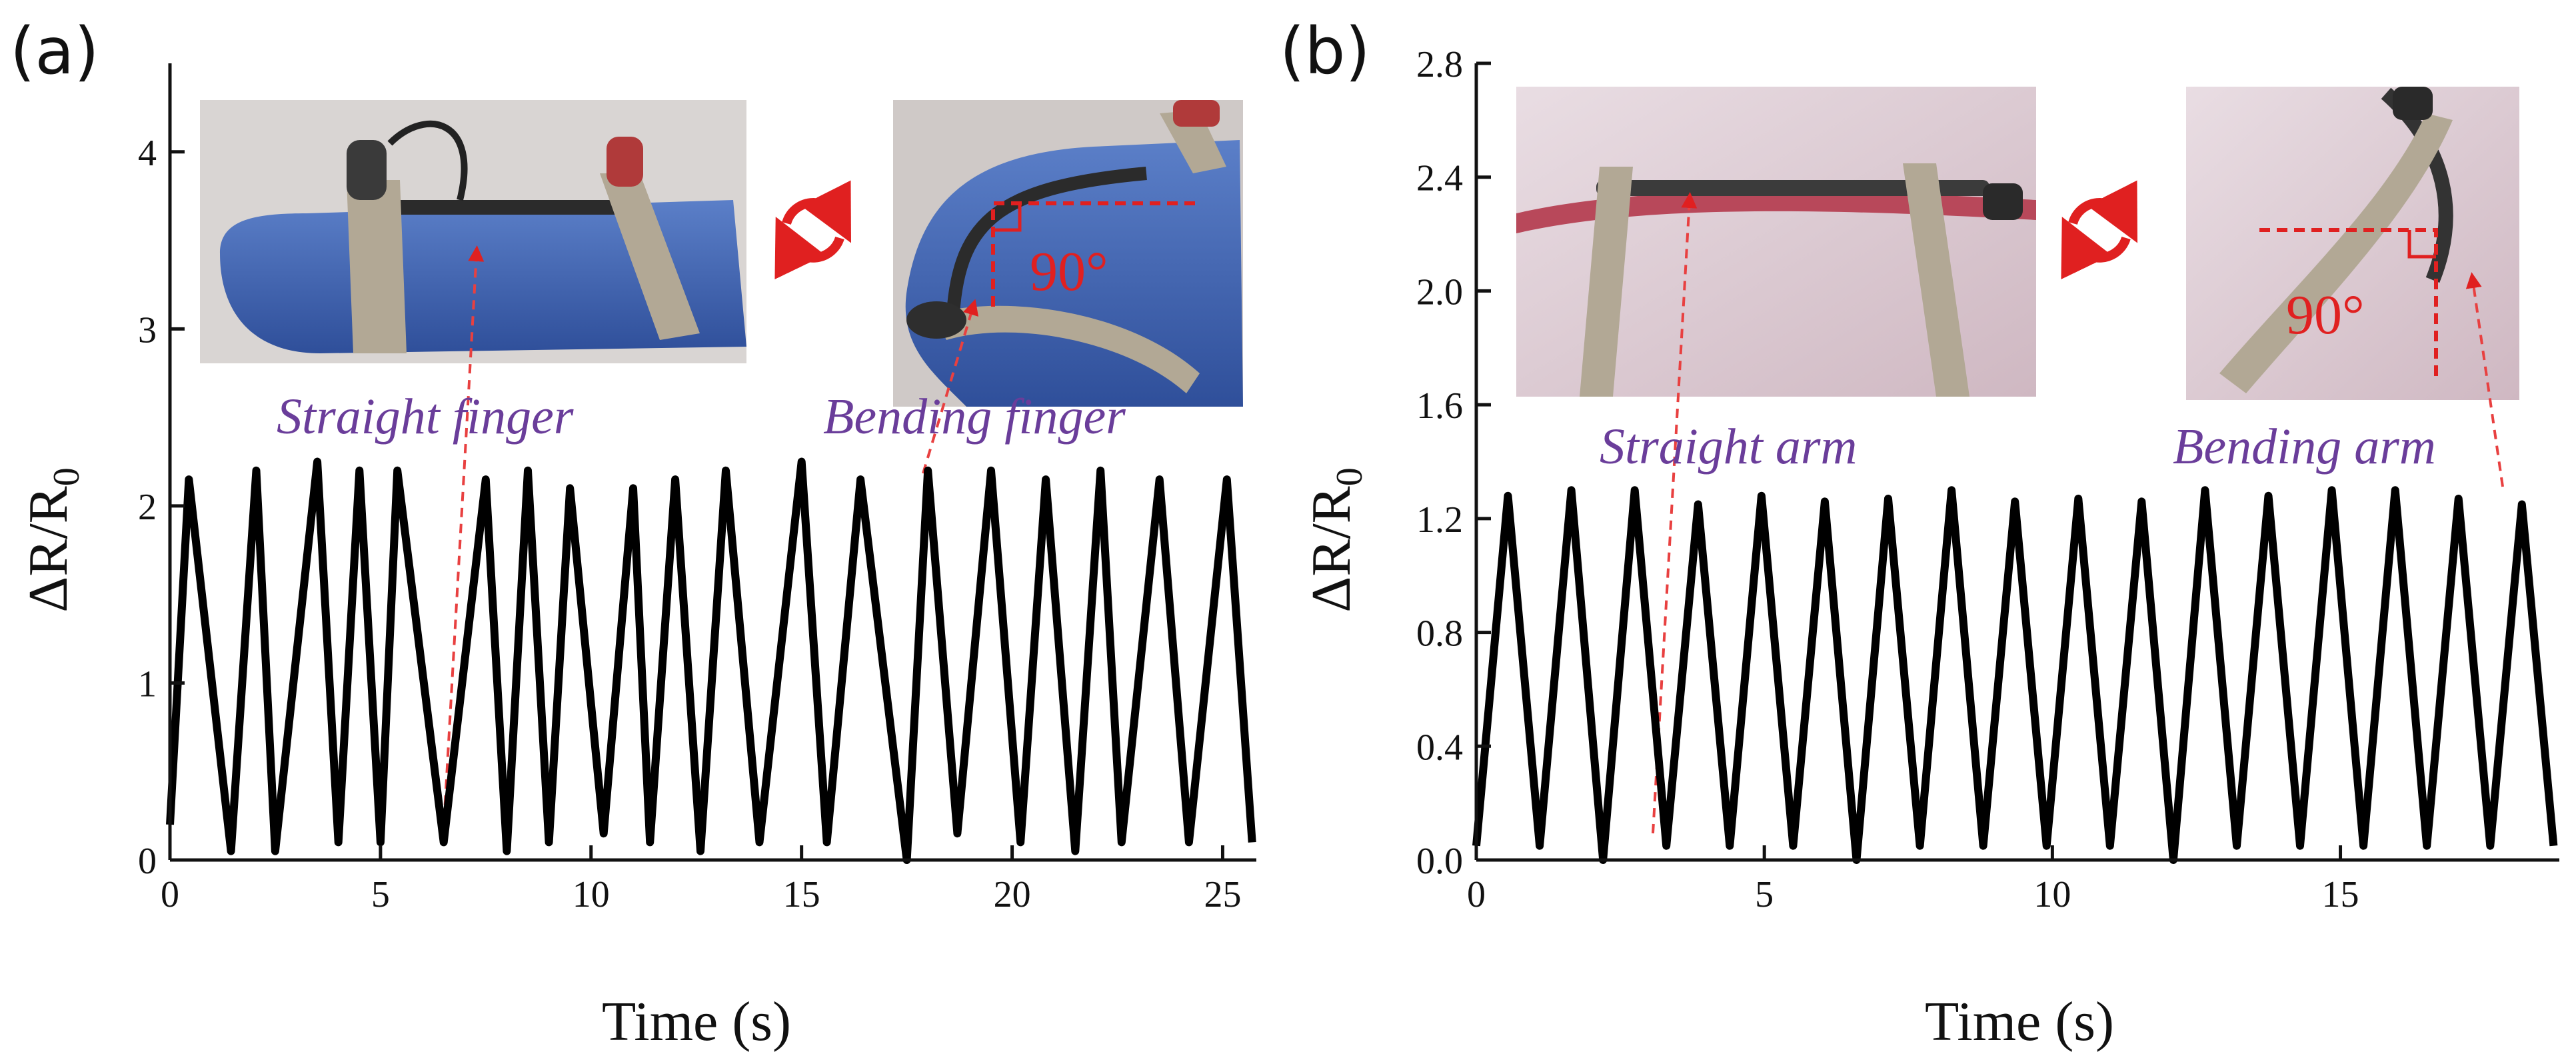  I want to click on x-tick-label-a: 0, so click(170, 894).